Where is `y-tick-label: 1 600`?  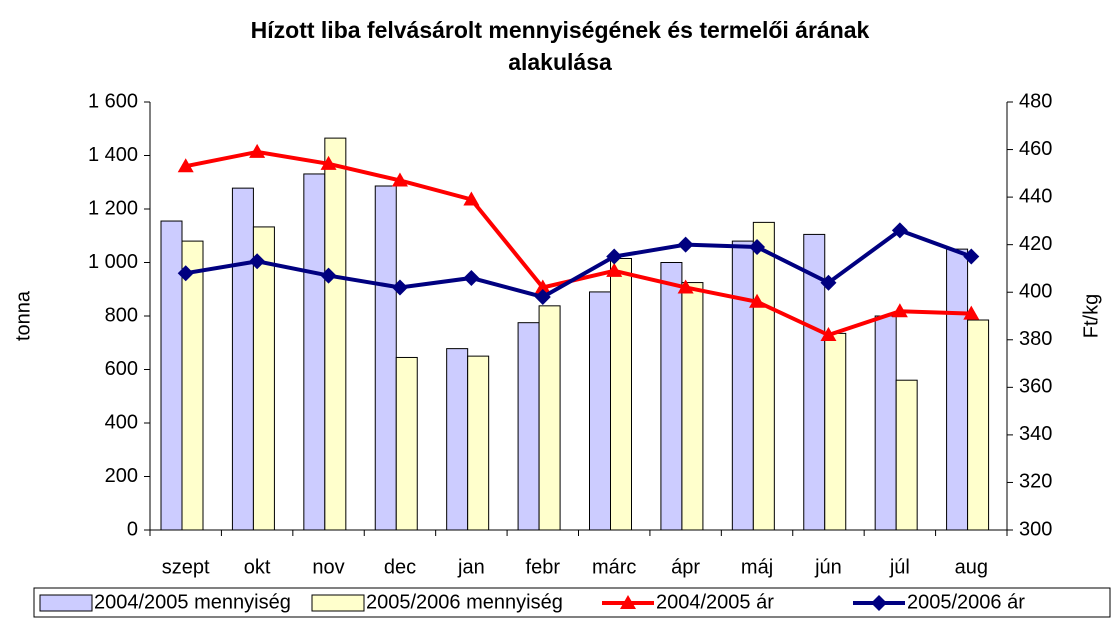 y-tick-label: 1 600 is located at coordinates (113, 101).